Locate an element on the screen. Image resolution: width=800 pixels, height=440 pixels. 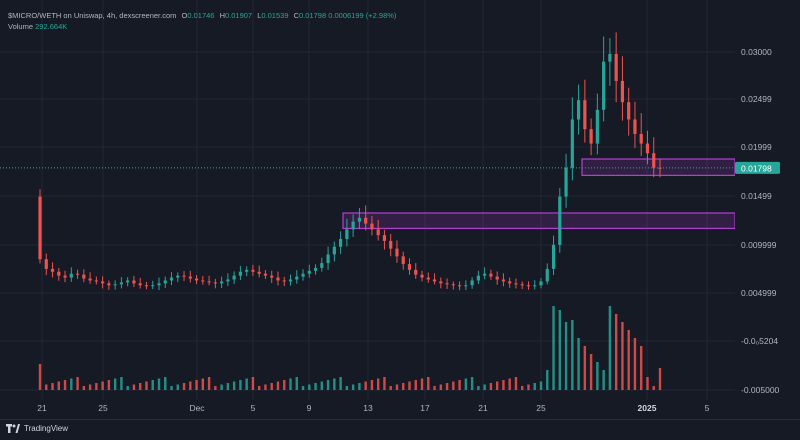
low-key: L is located at coordinates (259, 15).